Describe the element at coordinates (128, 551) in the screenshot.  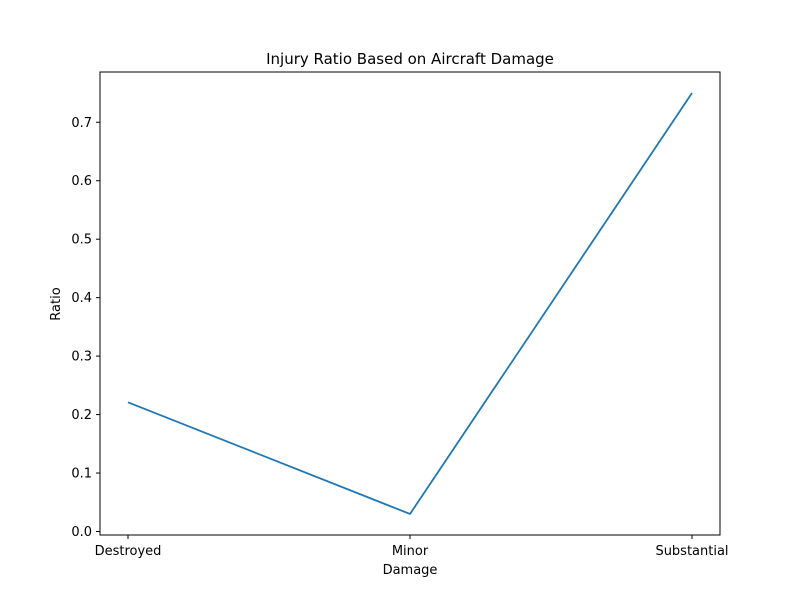
I see `x-tick-label: Destroyed` at that location.